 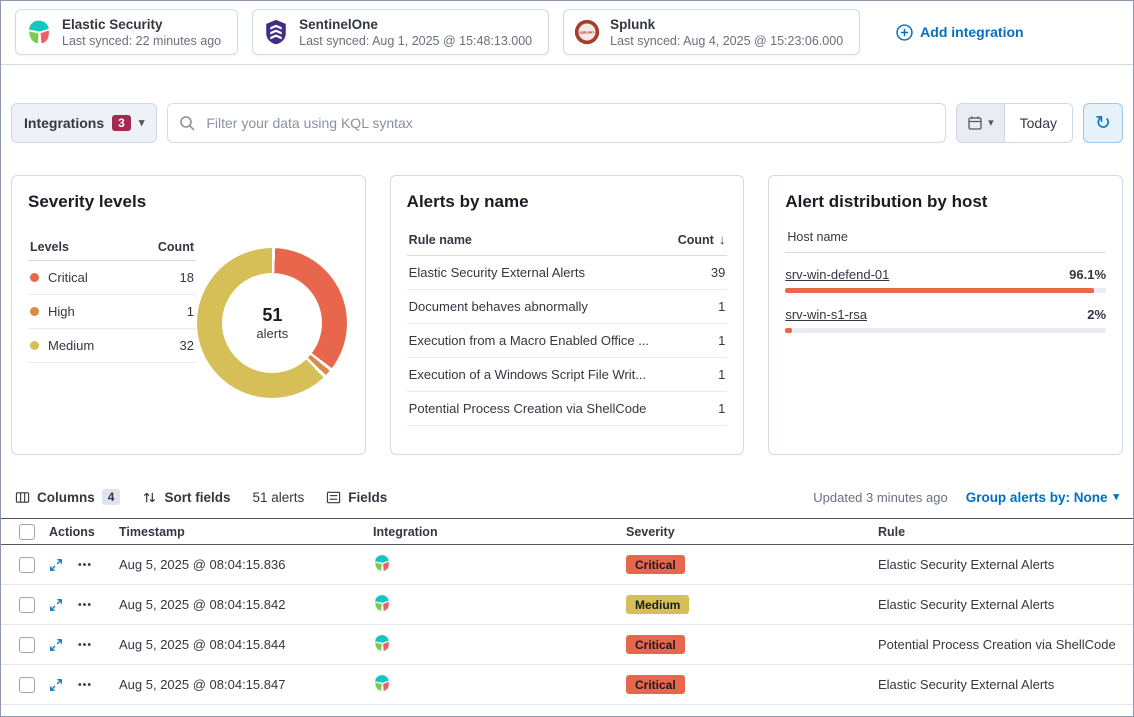 I want to click on severity-level-label: Critical, so click(x=68, y=277).